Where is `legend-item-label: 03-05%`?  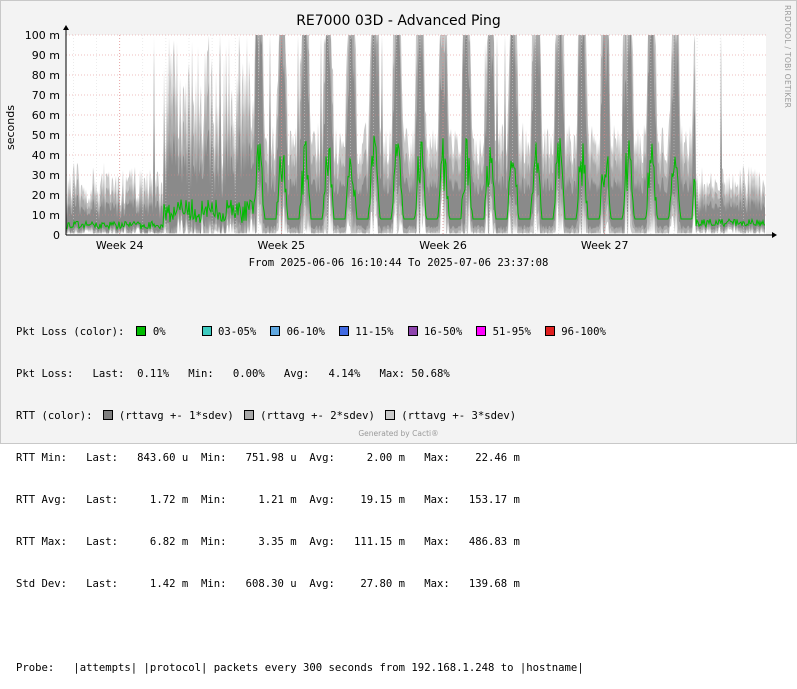
legend-item-label: 03-05% is located at coordinates (234, 332).